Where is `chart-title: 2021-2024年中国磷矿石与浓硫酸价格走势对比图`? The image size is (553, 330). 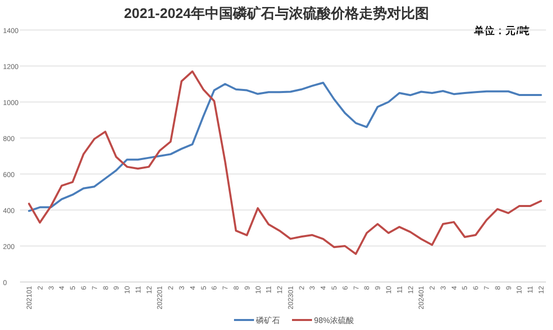
chart-title: 2021-2024年中国磷矿石与浓硫酸价格走势对比图 is located at coordinates (276, 13).